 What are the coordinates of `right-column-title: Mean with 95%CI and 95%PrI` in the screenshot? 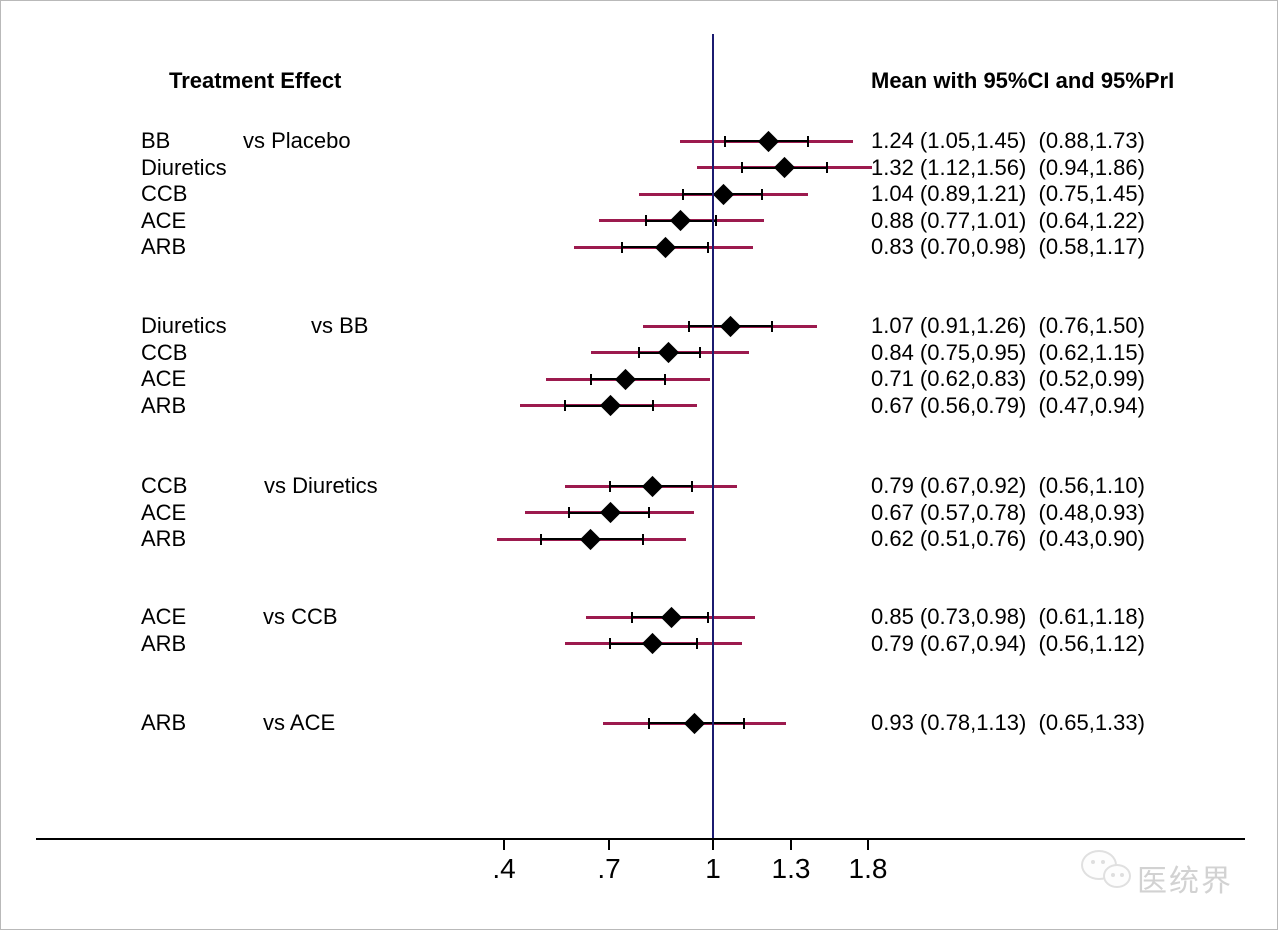 It's located at (1023, 80).